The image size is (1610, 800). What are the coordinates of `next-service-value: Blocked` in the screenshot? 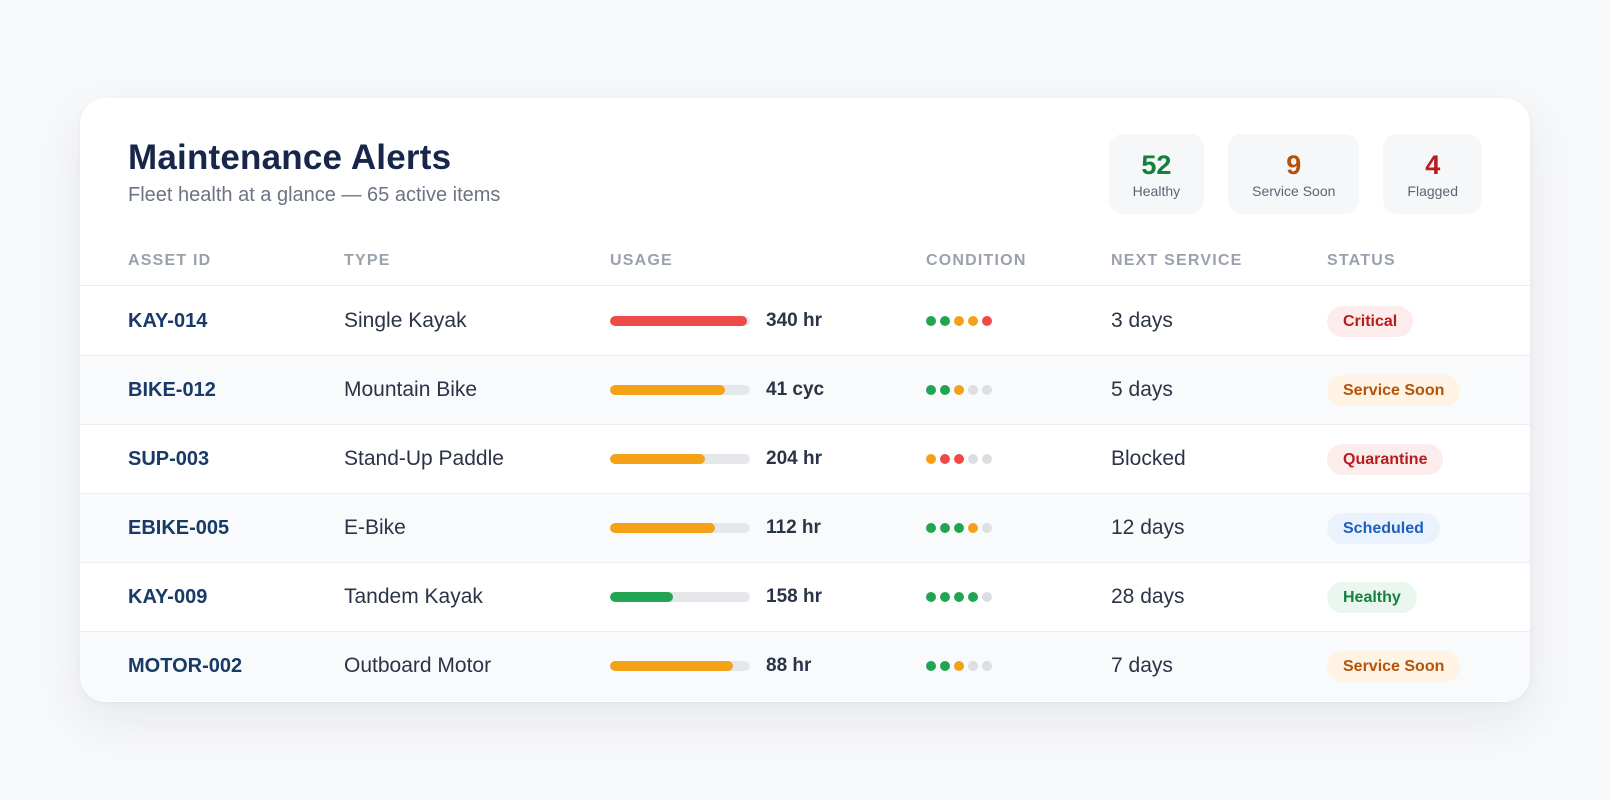 It's located at (1148, 458).